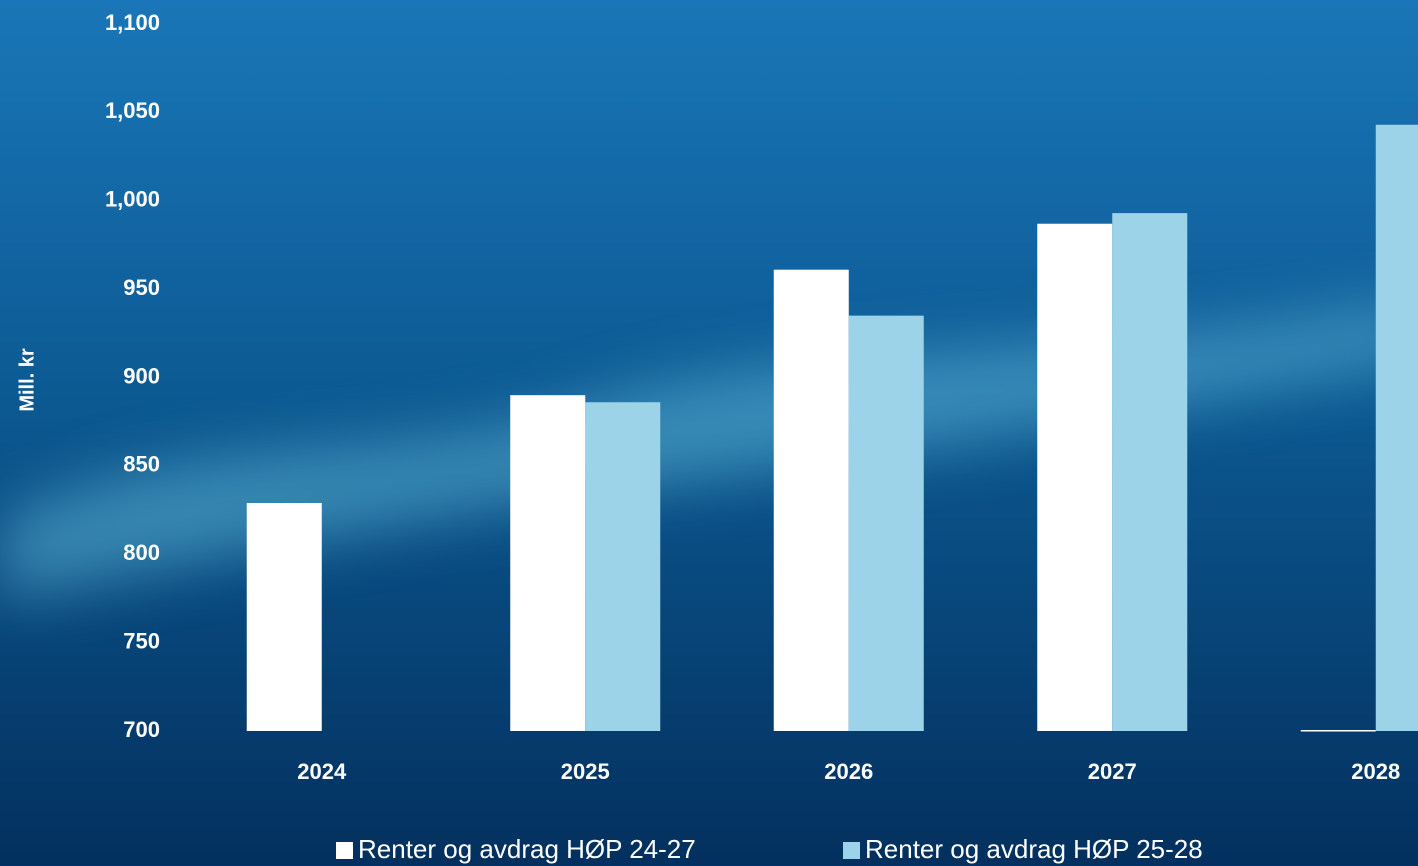 This screenshot has height=866, width=1418. I want to click on y-tick-label: 1,050, so click(132, 110).